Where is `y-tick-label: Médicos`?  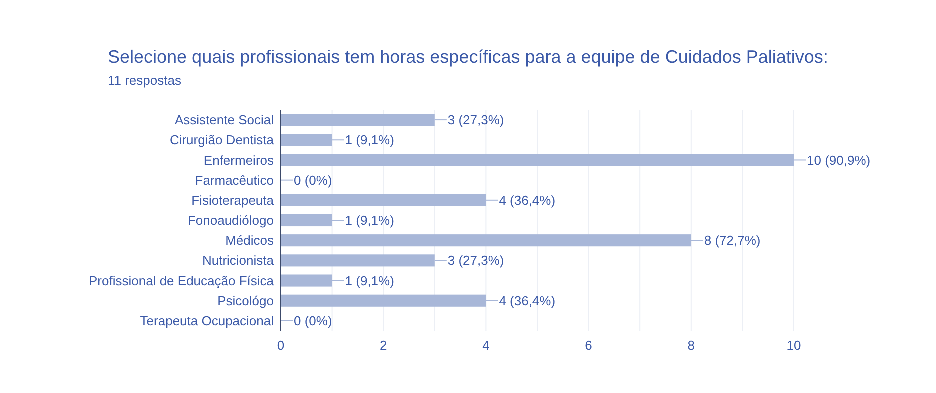 y-tick-label: Médicos is located at coordinates (250, 240).